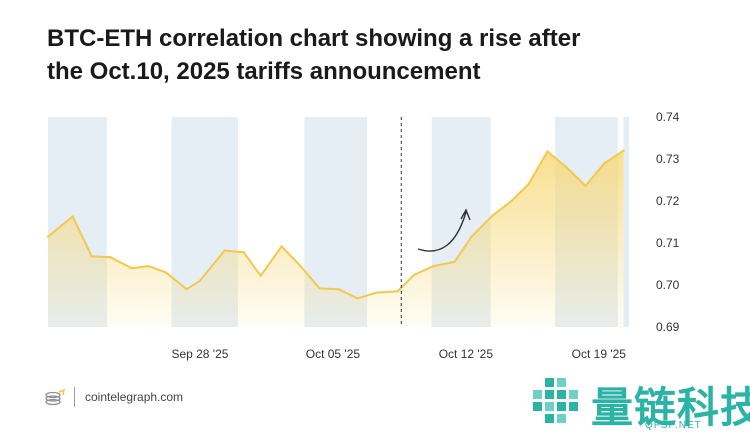  Describe the element at coordinates (668, 201) in the screenshot. I see `y-tick-label-3: 0.72` at that location.